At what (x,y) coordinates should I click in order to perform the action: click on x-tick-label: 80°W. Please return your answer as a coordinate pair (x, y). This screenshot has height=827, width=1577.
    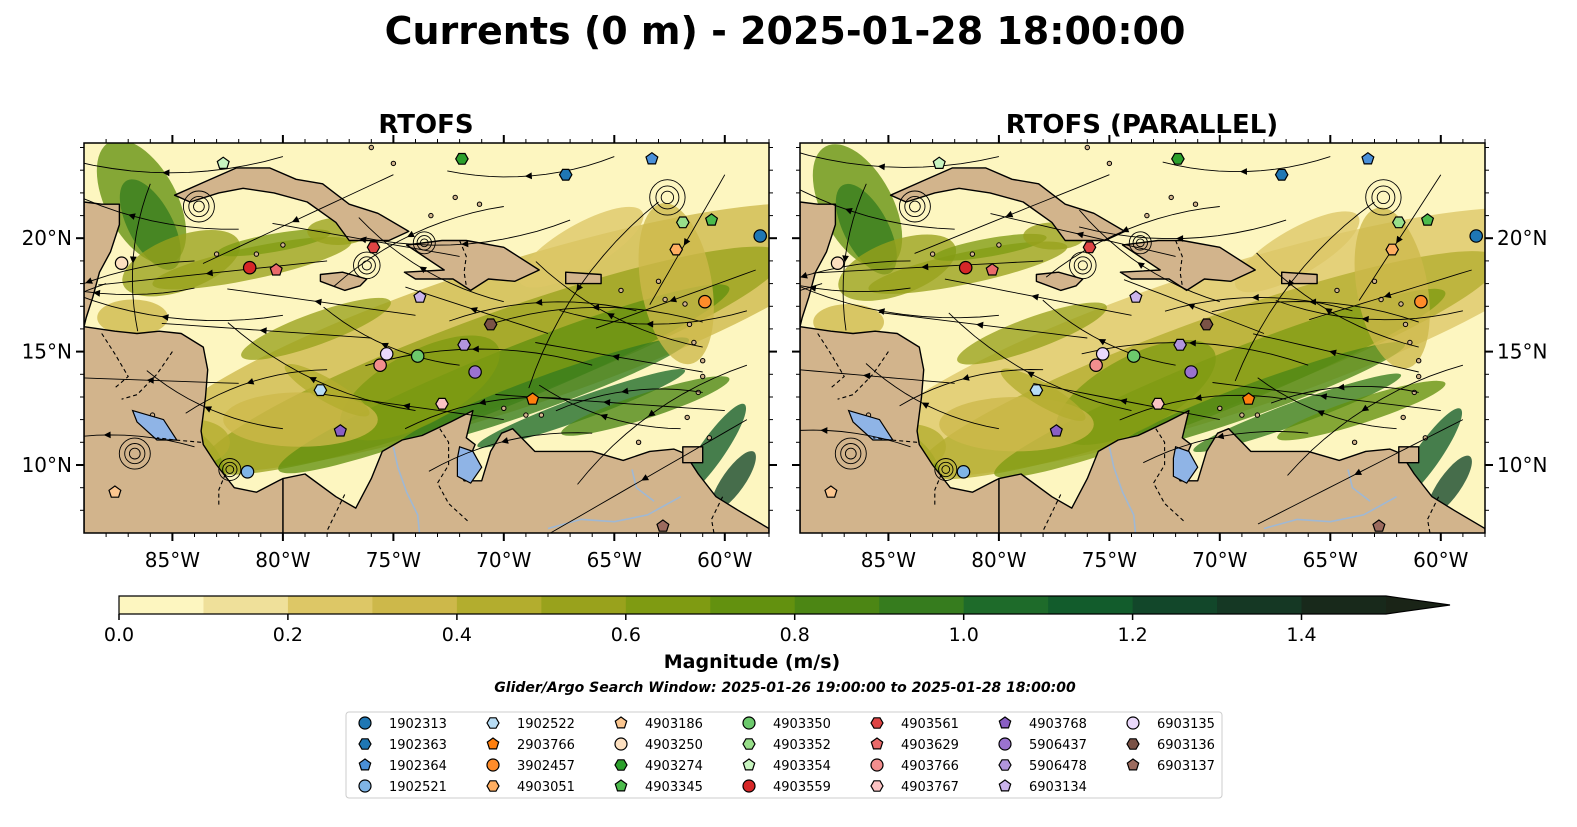
    Looking at the image, I should click on (282, 560).